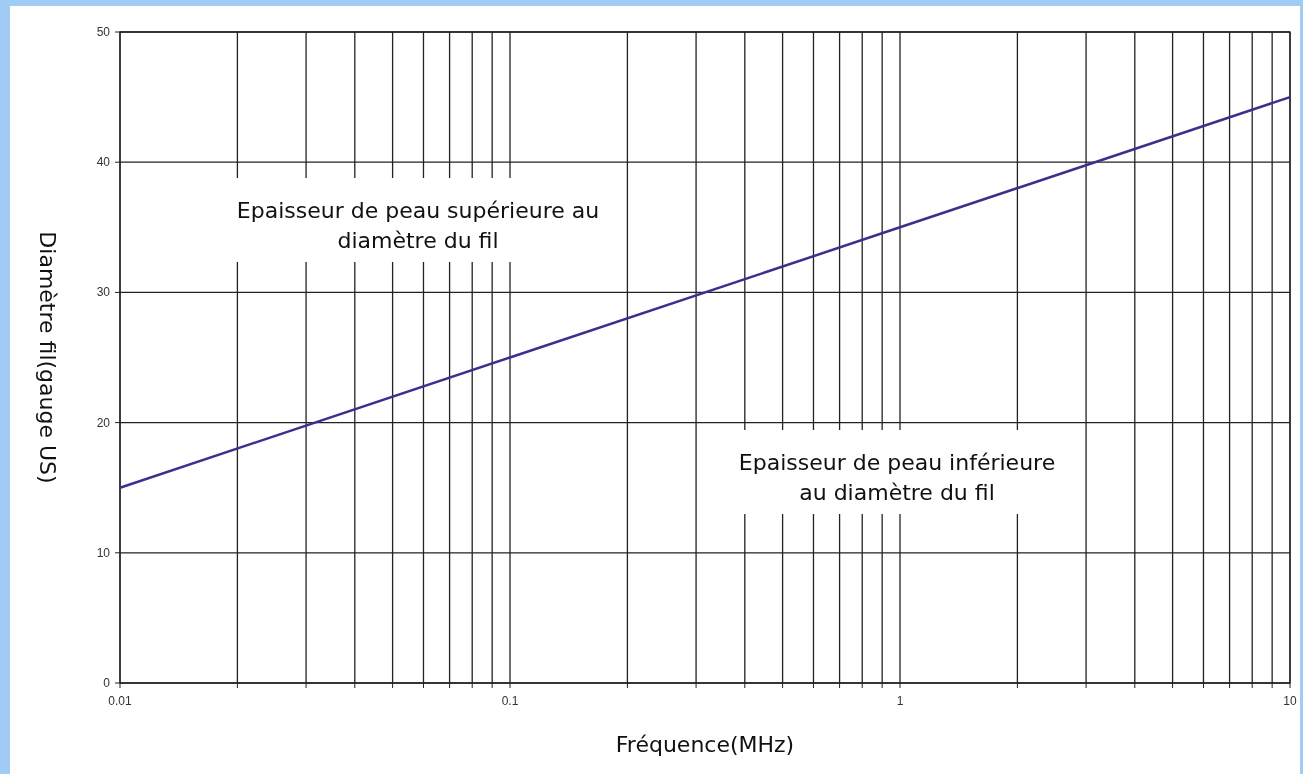  What do you see at coordinates (103, 422) in the screenshot?
I see `y-tick-label: 20` at bounding box center [103, 422].